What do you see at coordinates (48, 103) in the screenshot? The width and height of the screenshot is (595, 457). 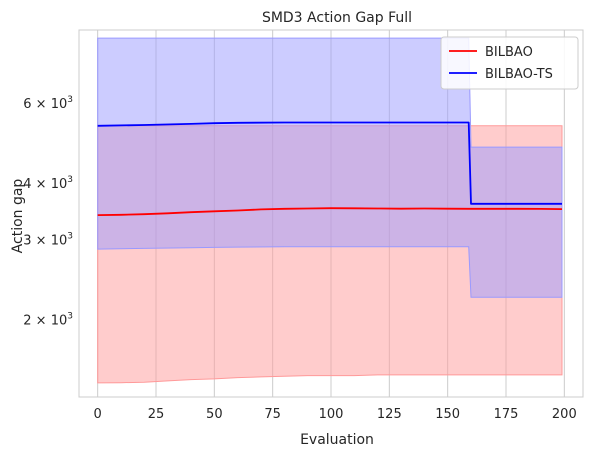 I see `y-tick-label: 6 × 10³` at bounding box center [48, 103].